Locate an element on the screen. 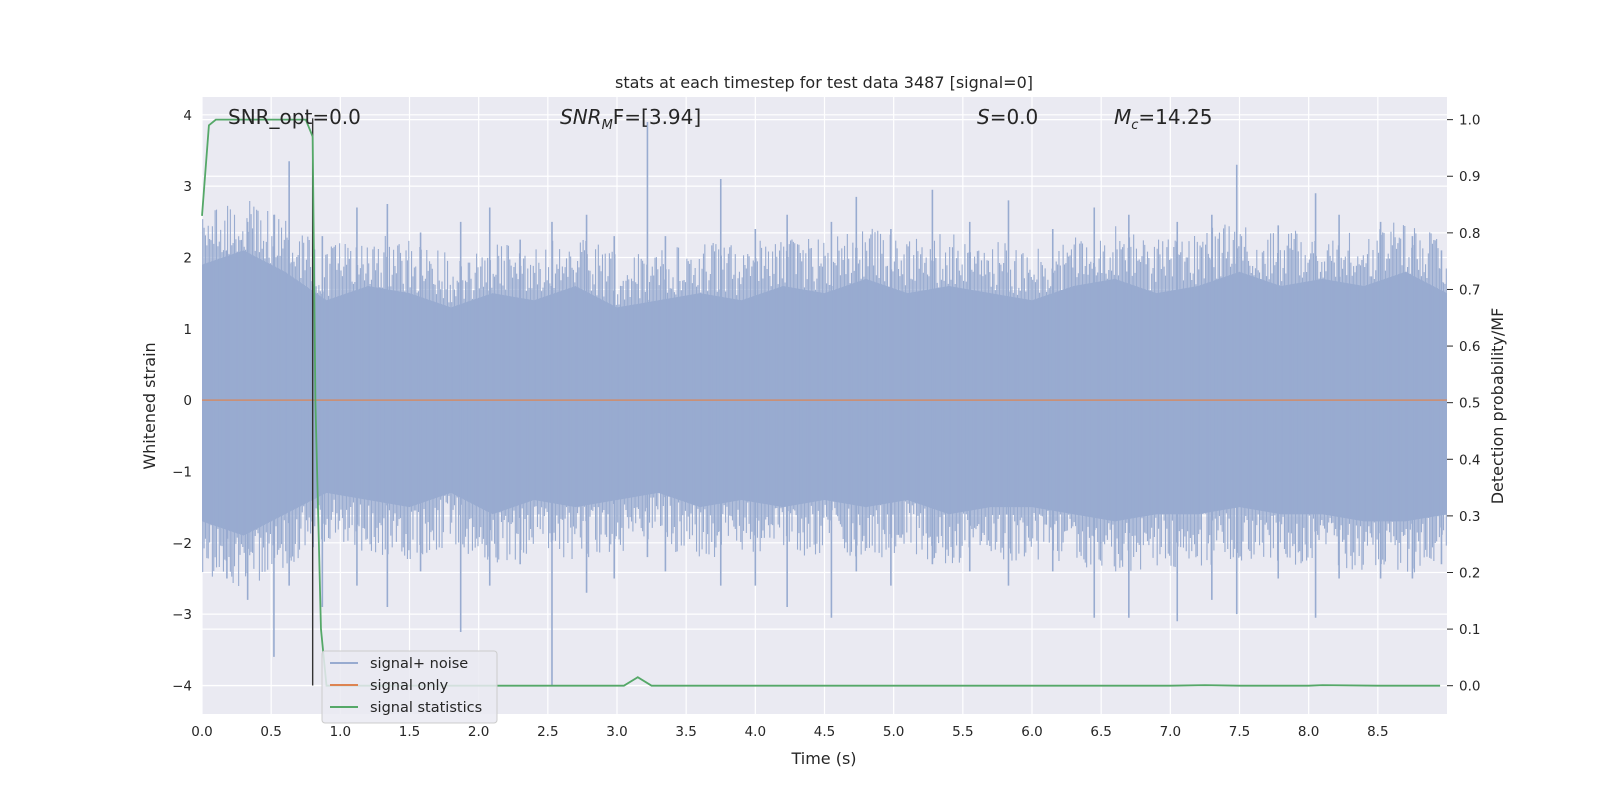 The image size is (1600, 800). x-tick-label: 8.5 is located at coordinates (1377, 732).